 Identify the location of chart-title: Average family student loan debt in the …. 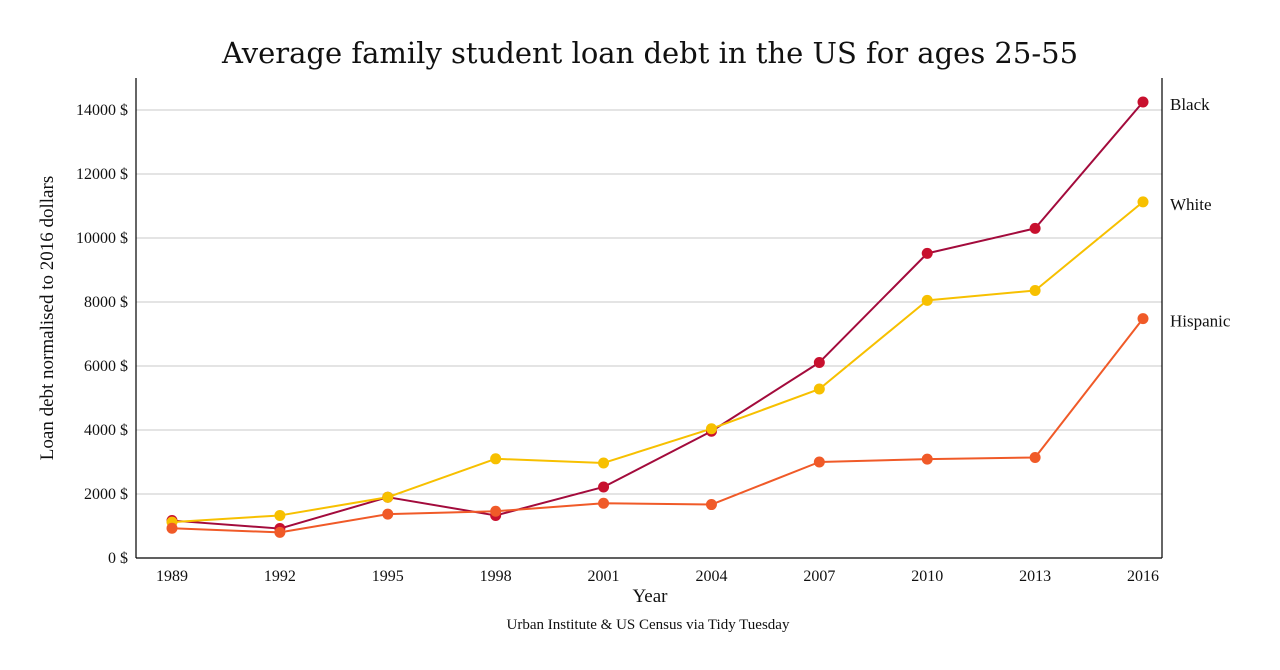
(649, 53).